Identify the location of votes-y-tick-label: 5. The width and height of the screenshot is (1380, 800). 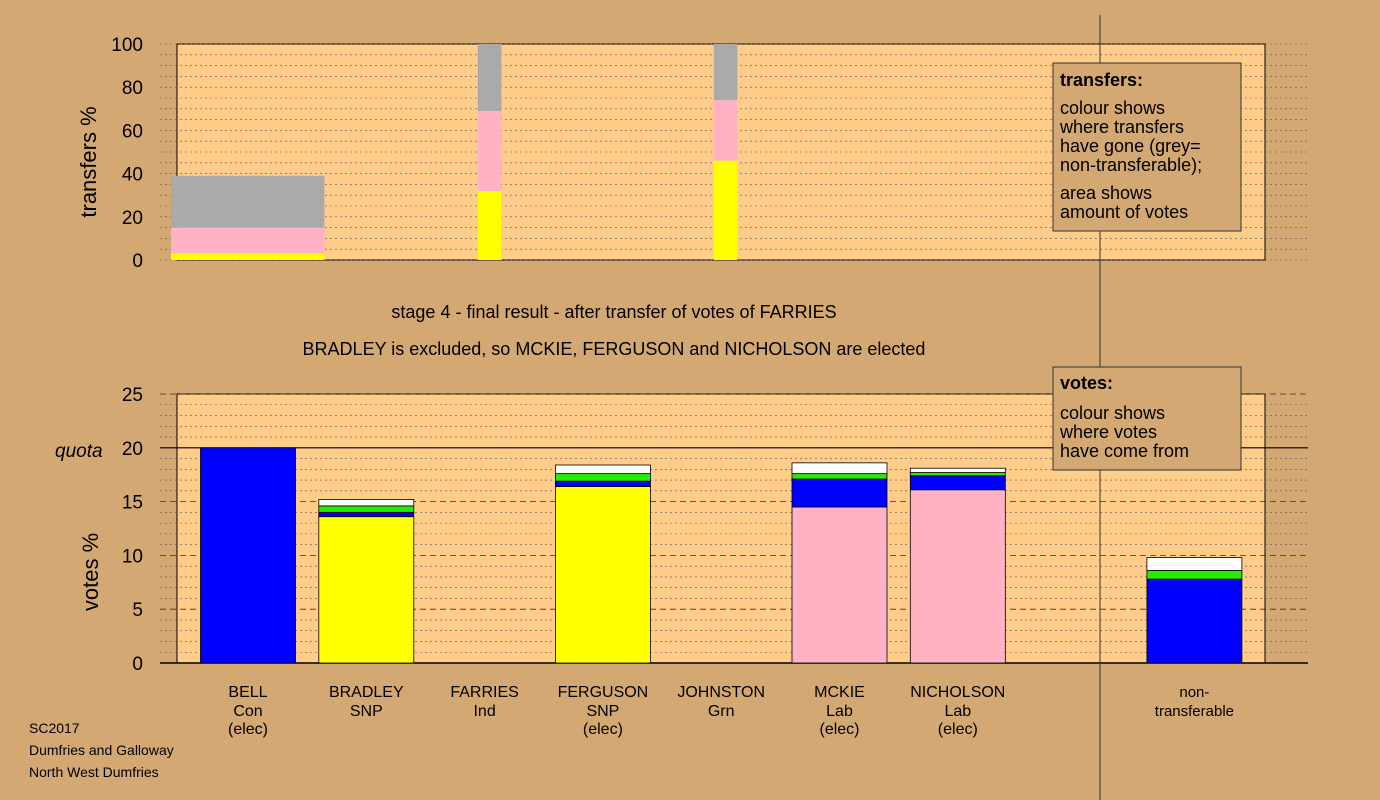
(137, 610).